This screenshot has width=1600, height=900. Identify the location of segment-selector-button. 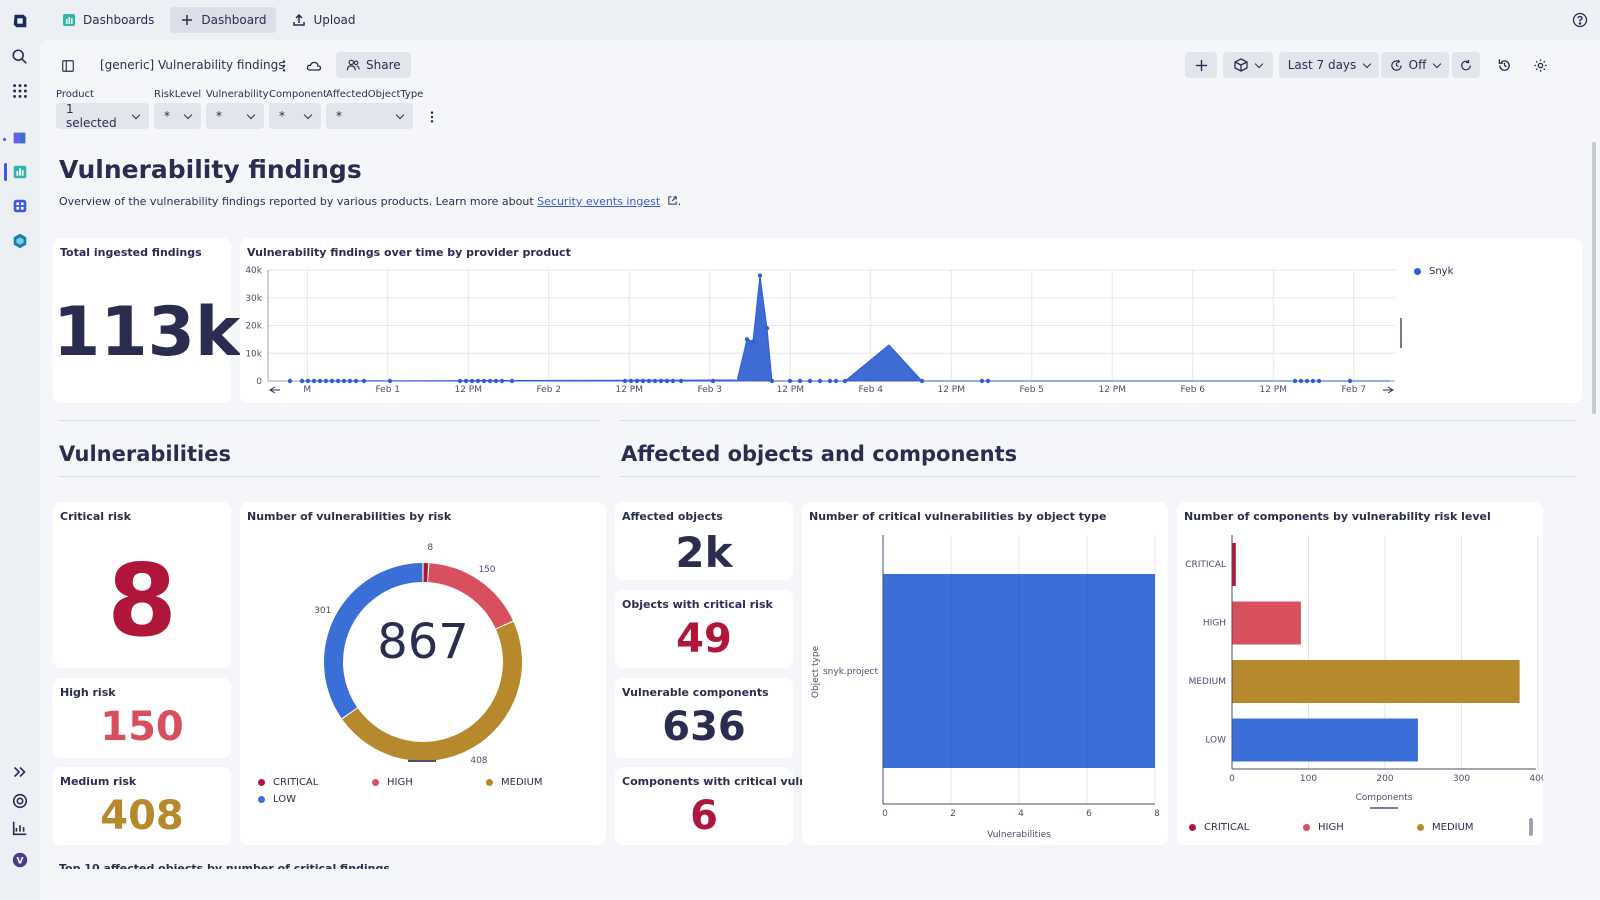
(1248, 65).